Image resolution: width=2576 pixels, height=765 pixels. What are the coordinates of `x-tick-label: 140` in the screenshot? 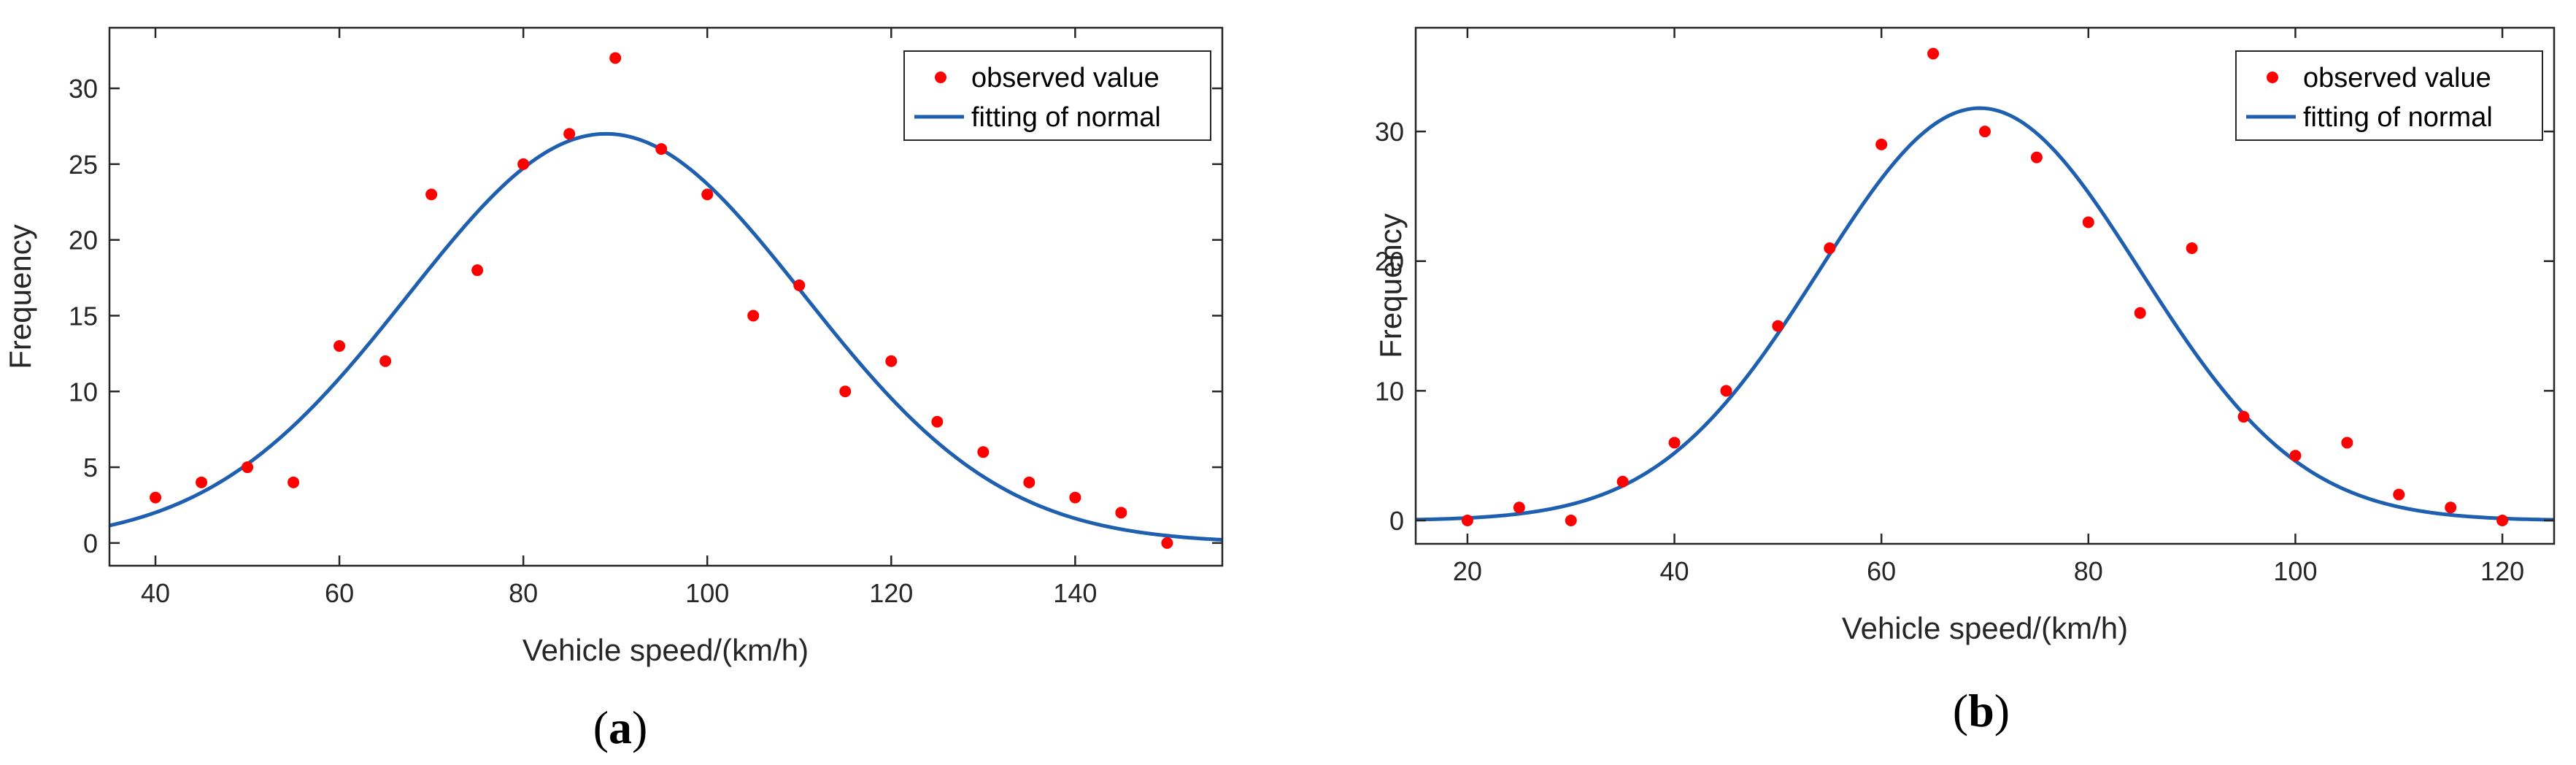 It's located at (1075, 593).